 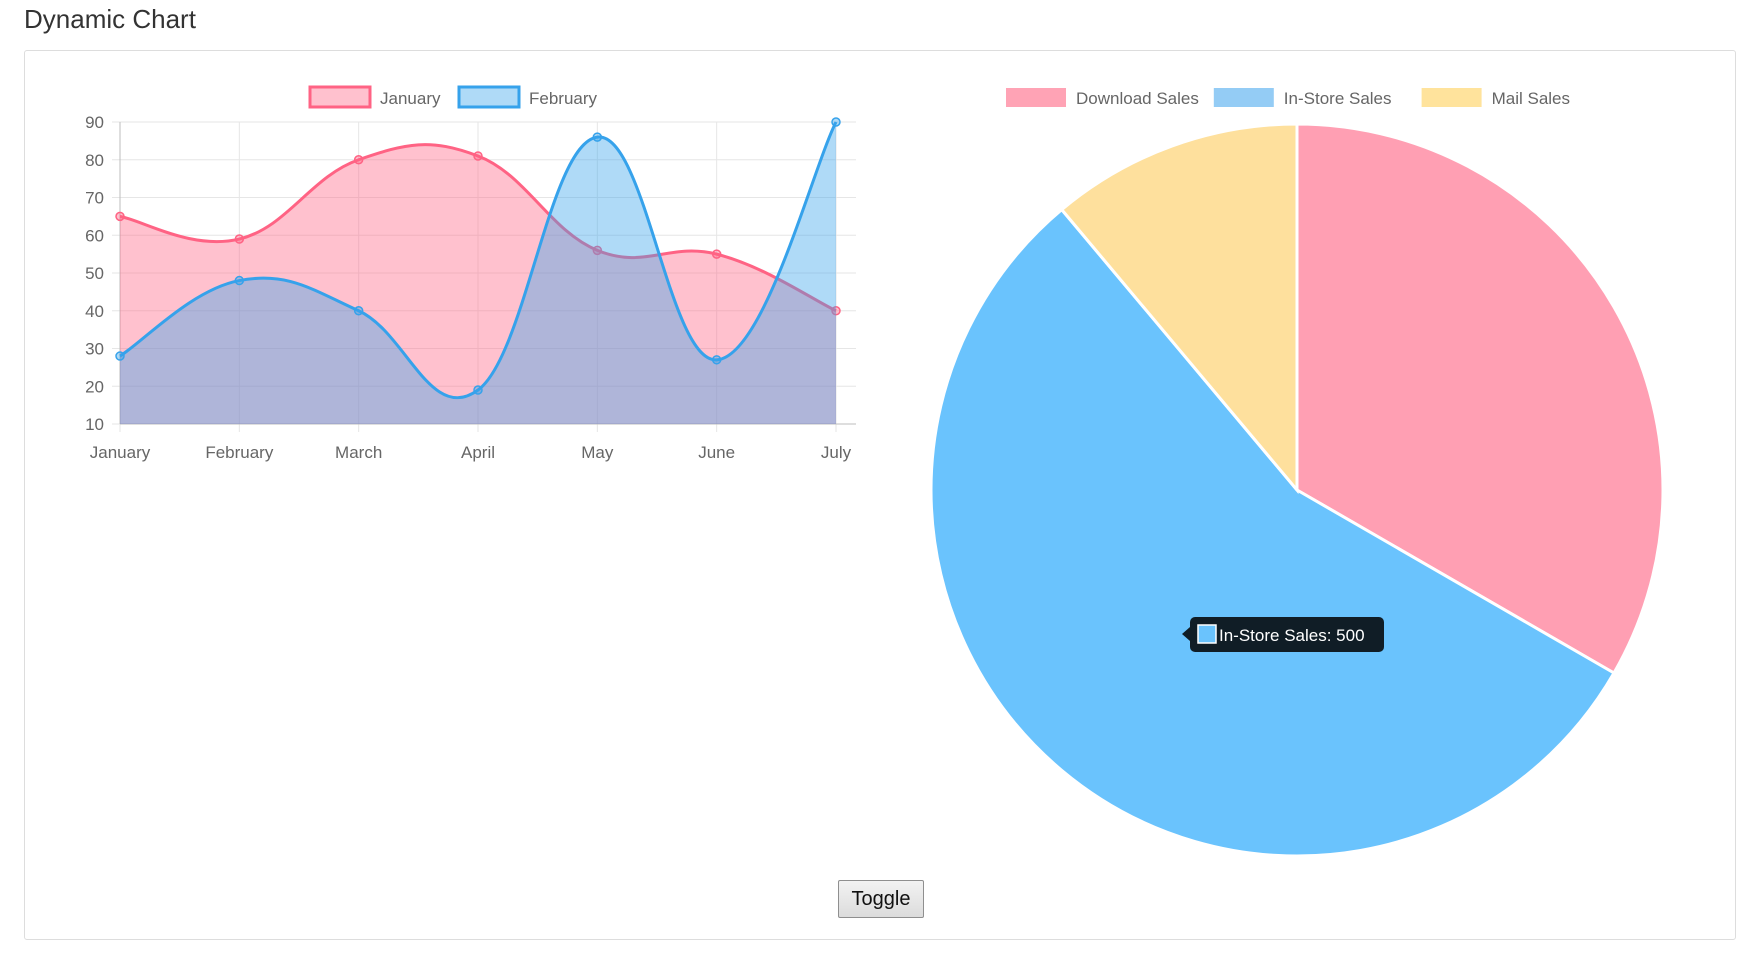 I want to click on x-tick-label: June, so click(x=716, y=452).